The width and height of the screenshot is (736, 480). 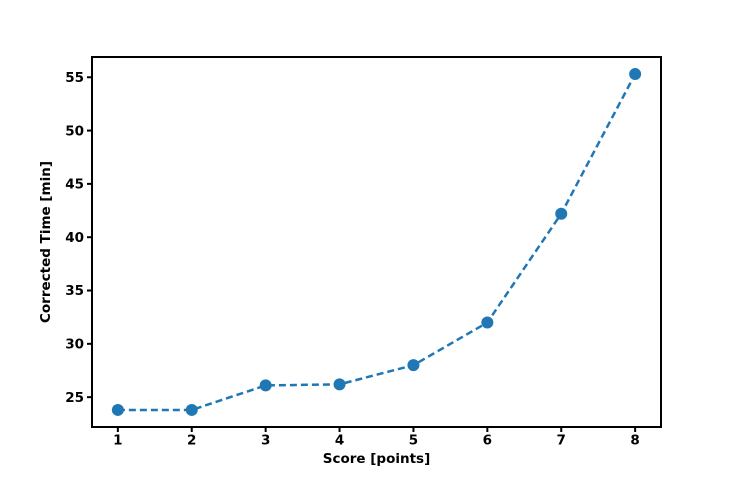 I want to click on x-tick-label: 5, so click(x=413, y=441).